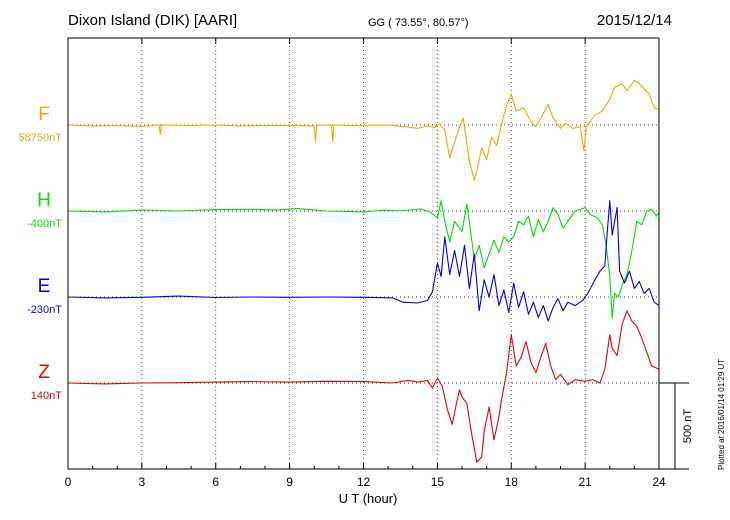 The height and width of the screenshot is (520, 730). I want to click on series-name-f: F, so click(44, 114).